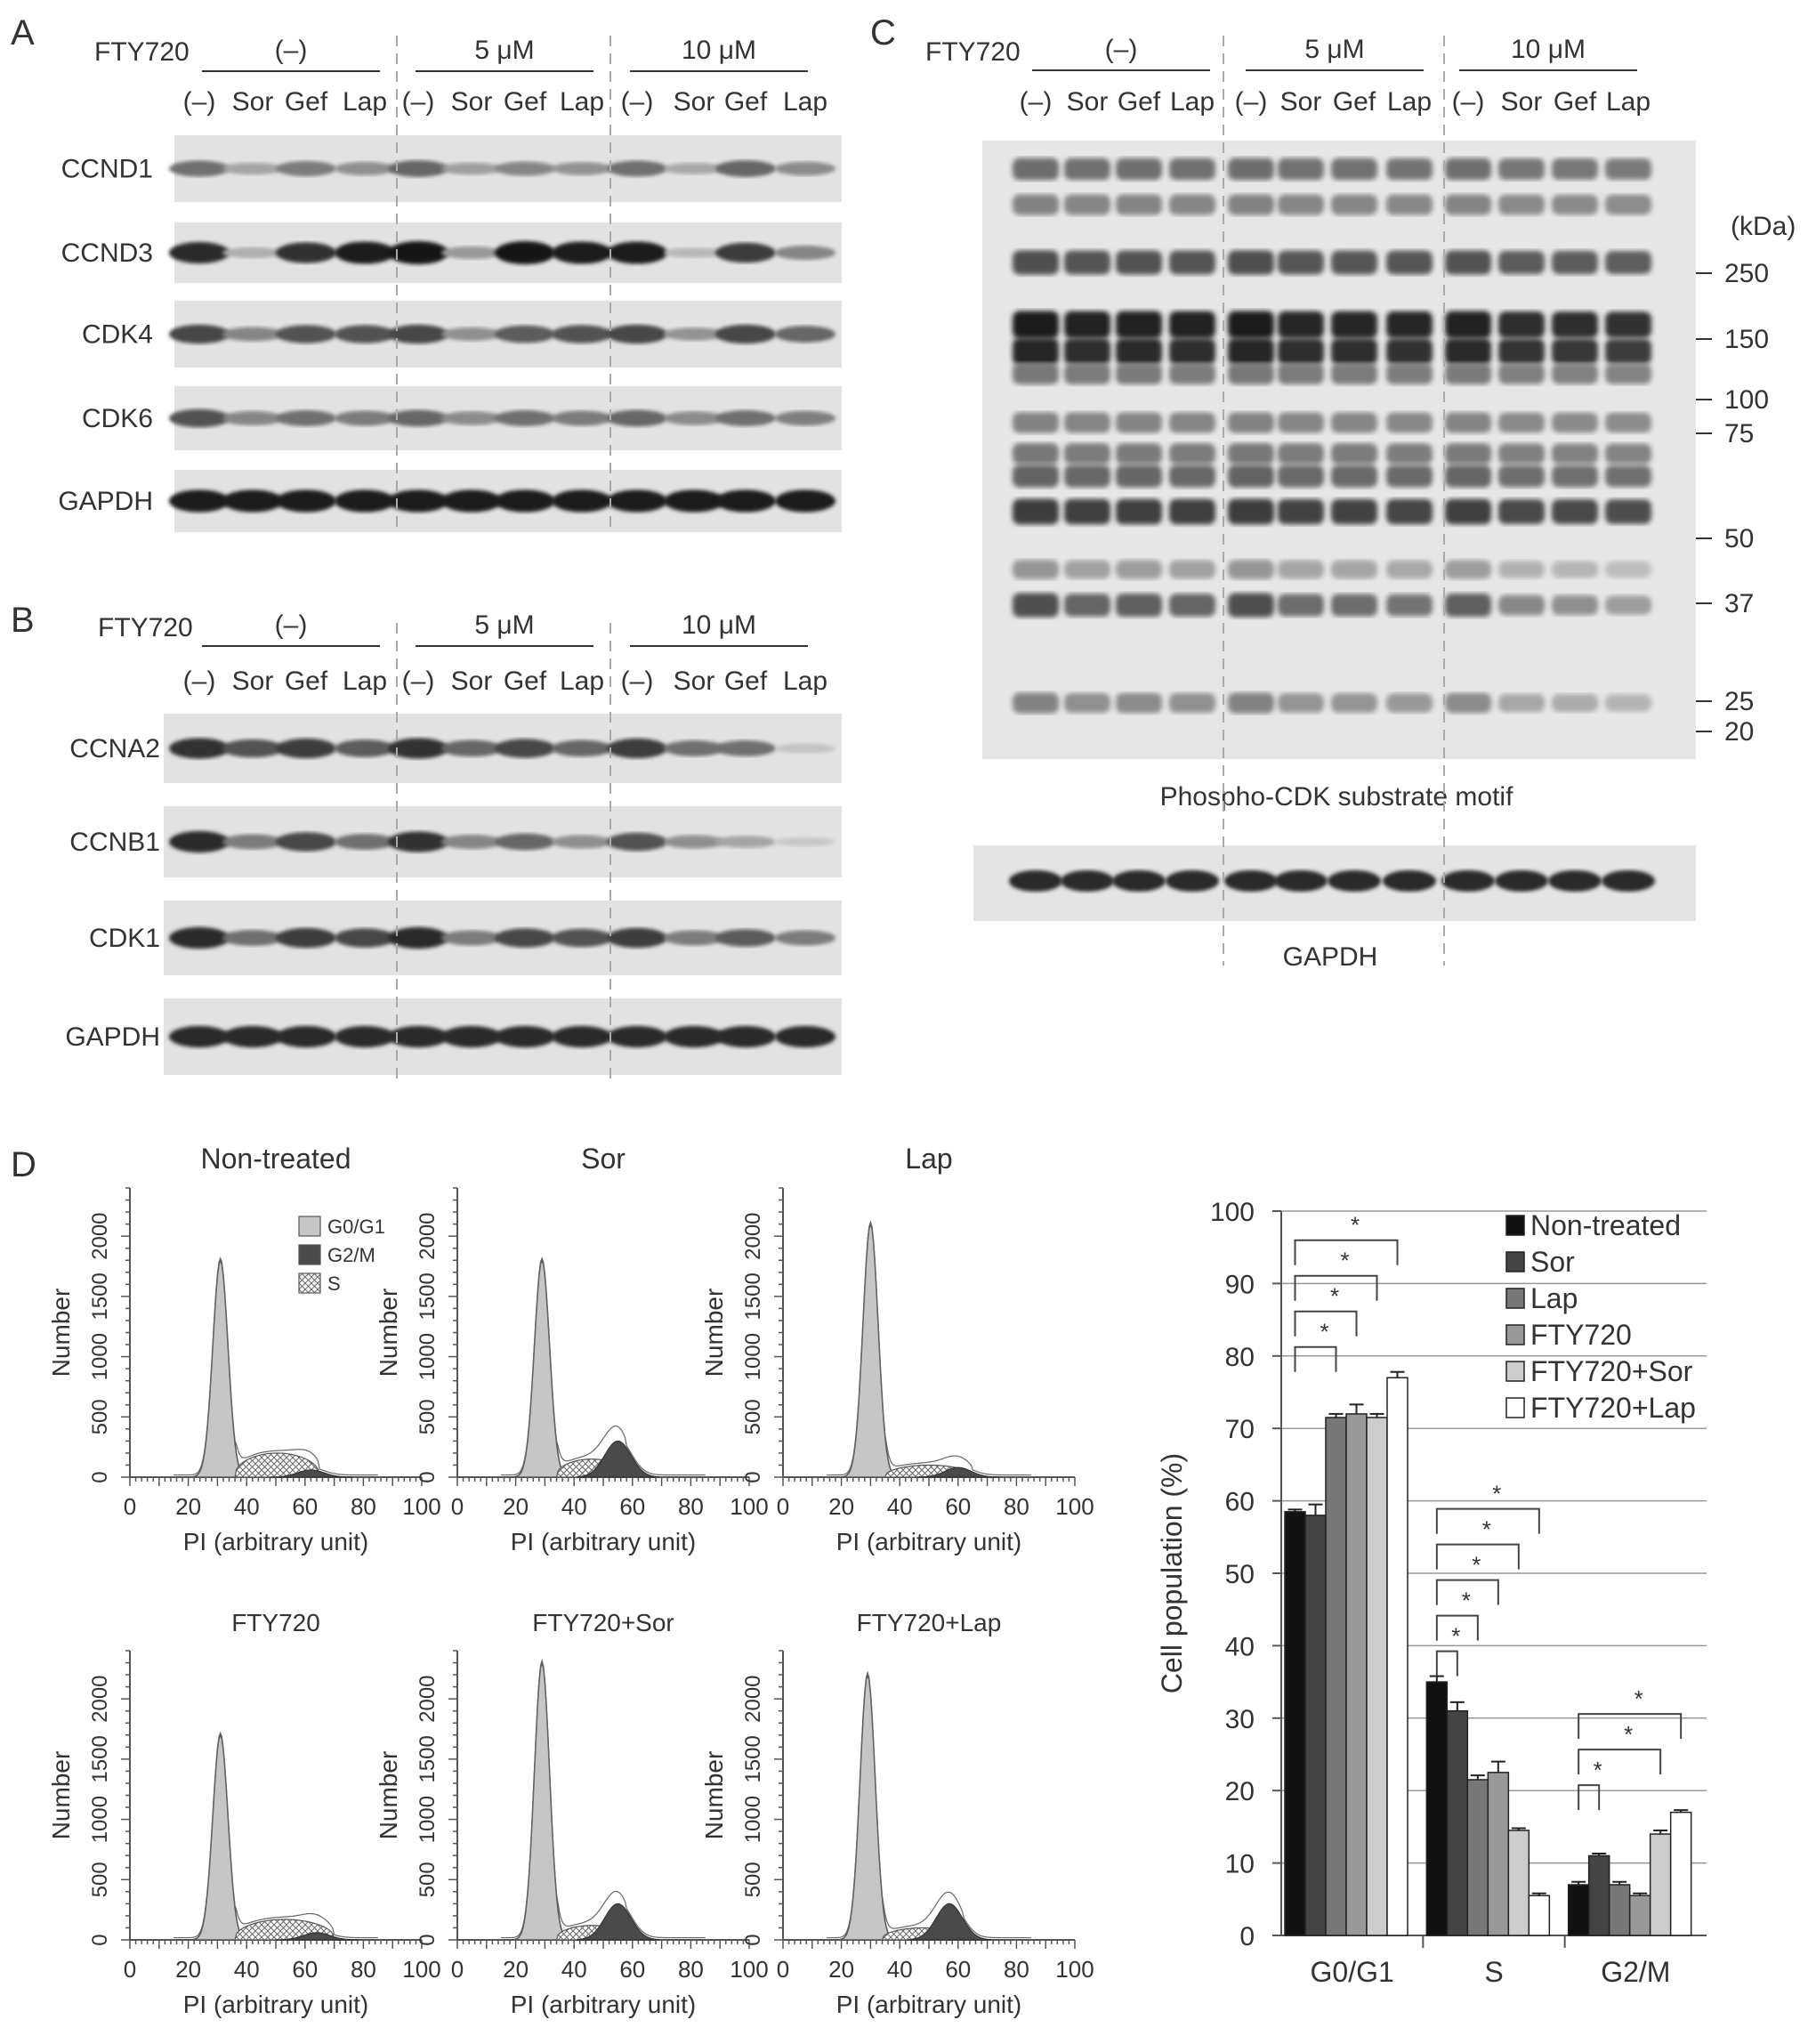  What do you see at coordinates (276, 1159) in the screenshot?
I see `histogram-title: Non-treated` at bounding box center [276, 1159].